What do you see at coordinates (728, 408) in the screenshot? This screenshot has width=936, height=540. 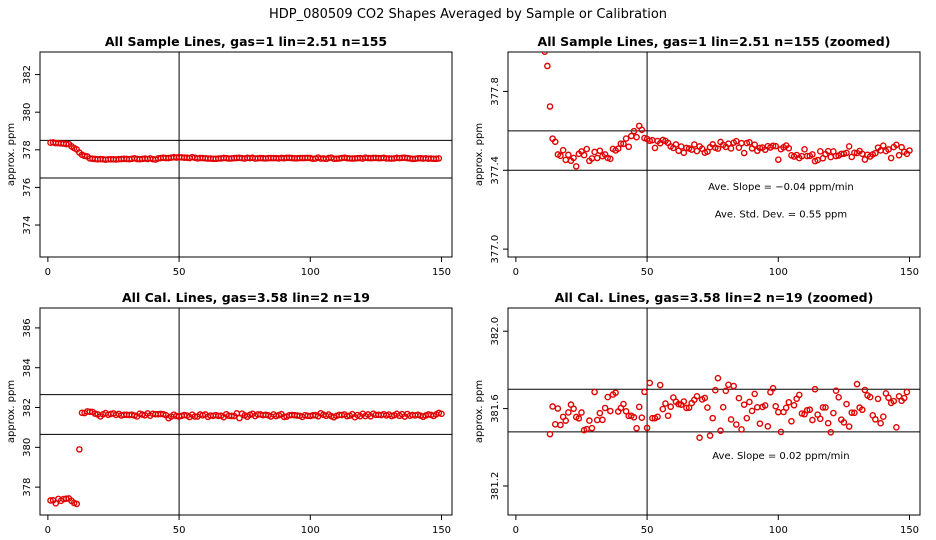 I see `data-points` at bounding box center [728, 408].